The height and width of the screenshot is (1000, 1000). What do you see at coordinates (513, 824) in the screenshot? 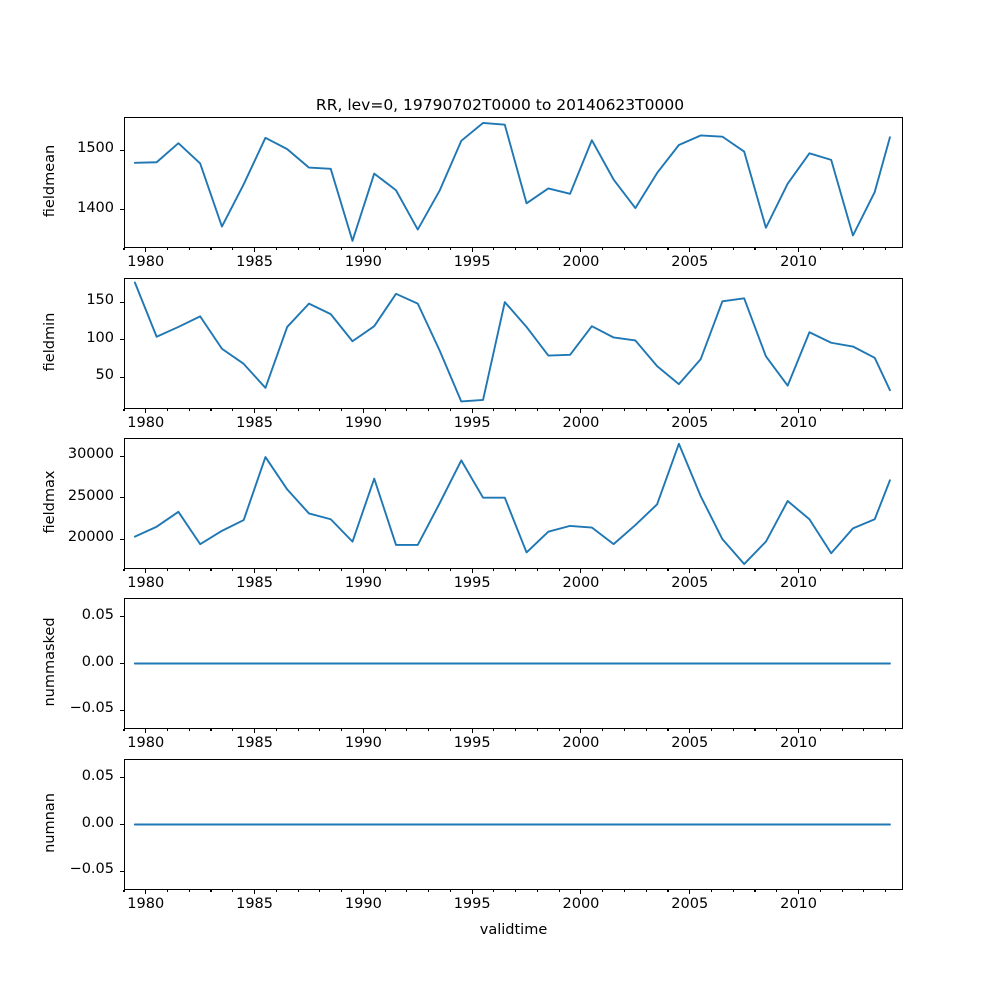
I see `subplot-numnan` at bounding box center [513, 824].